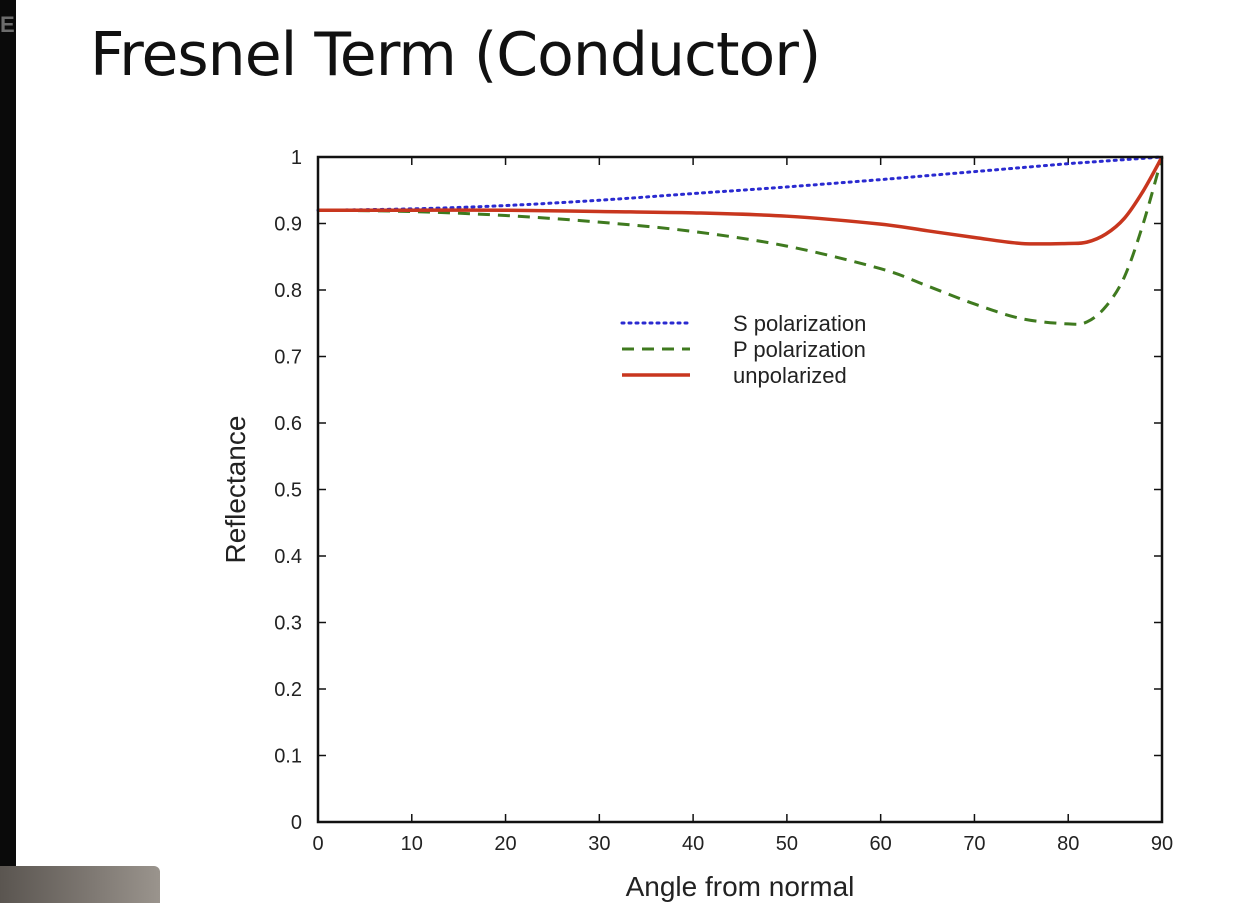  I want to click on series-line-unpolarized, so click(741, 201).